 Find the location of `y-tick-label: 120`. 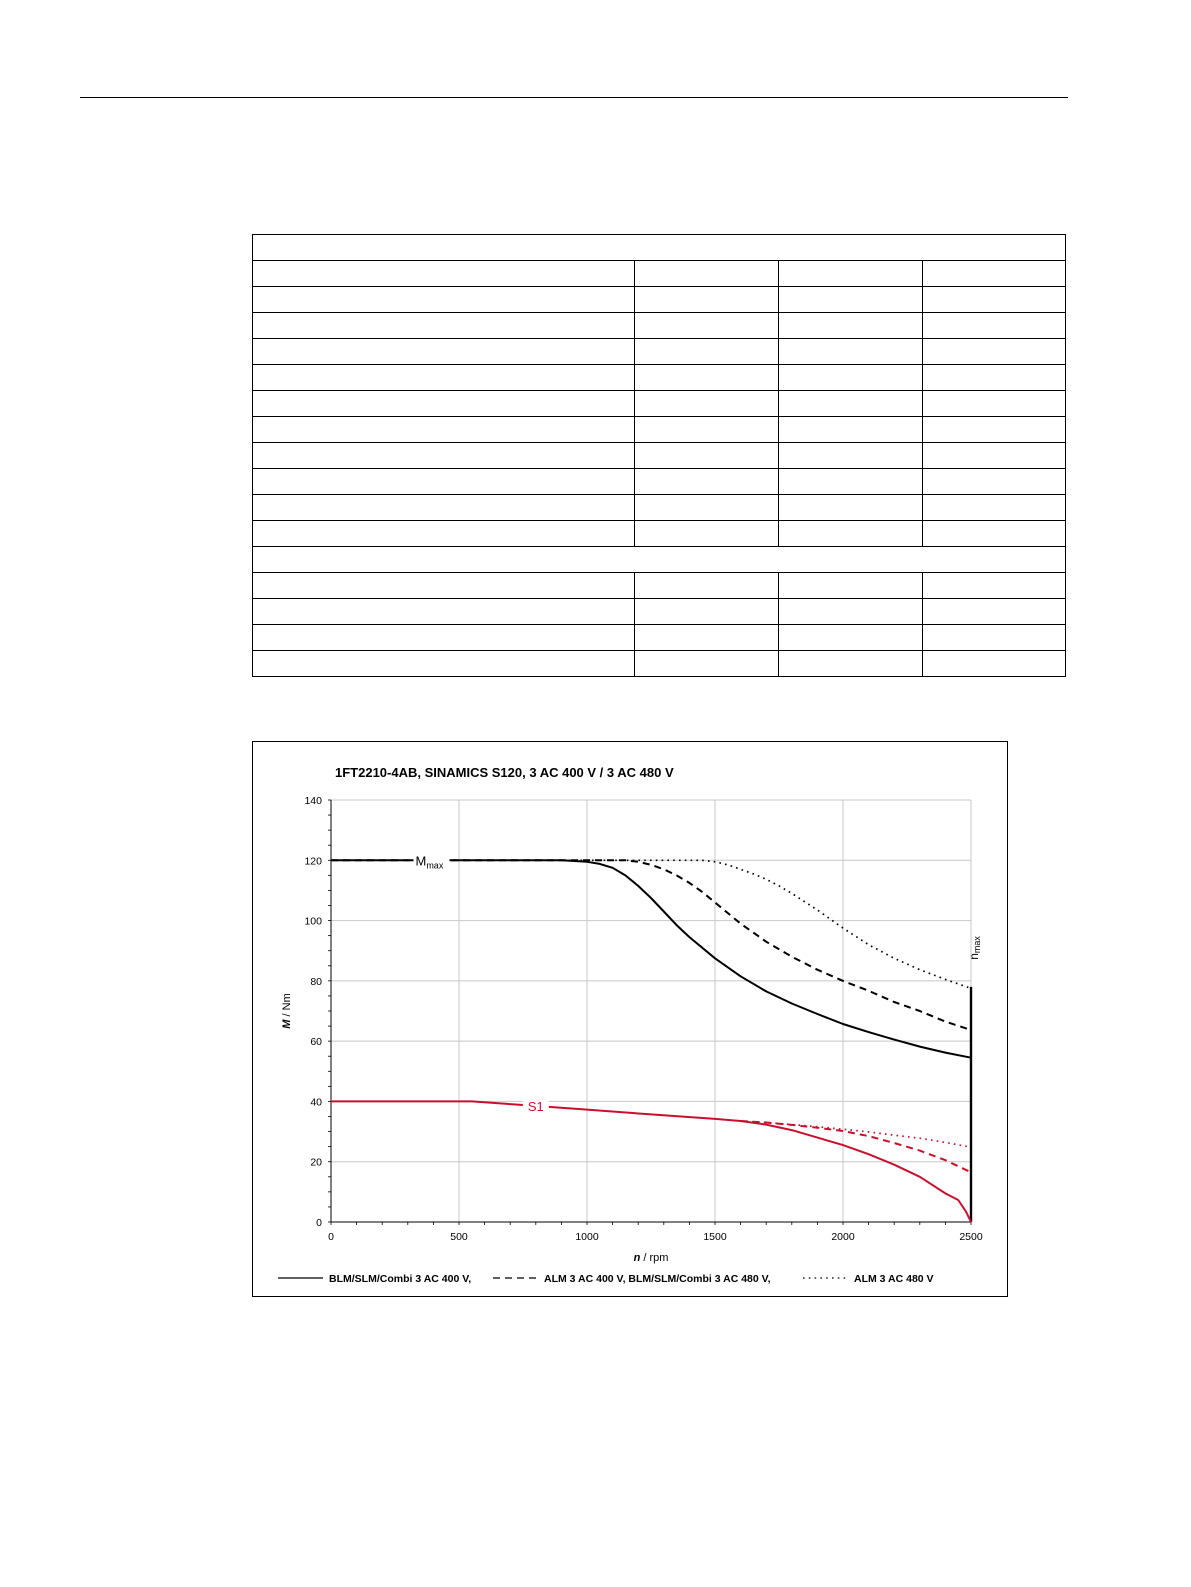

y-tick-label: 120 is located at coordinates (313, 861).